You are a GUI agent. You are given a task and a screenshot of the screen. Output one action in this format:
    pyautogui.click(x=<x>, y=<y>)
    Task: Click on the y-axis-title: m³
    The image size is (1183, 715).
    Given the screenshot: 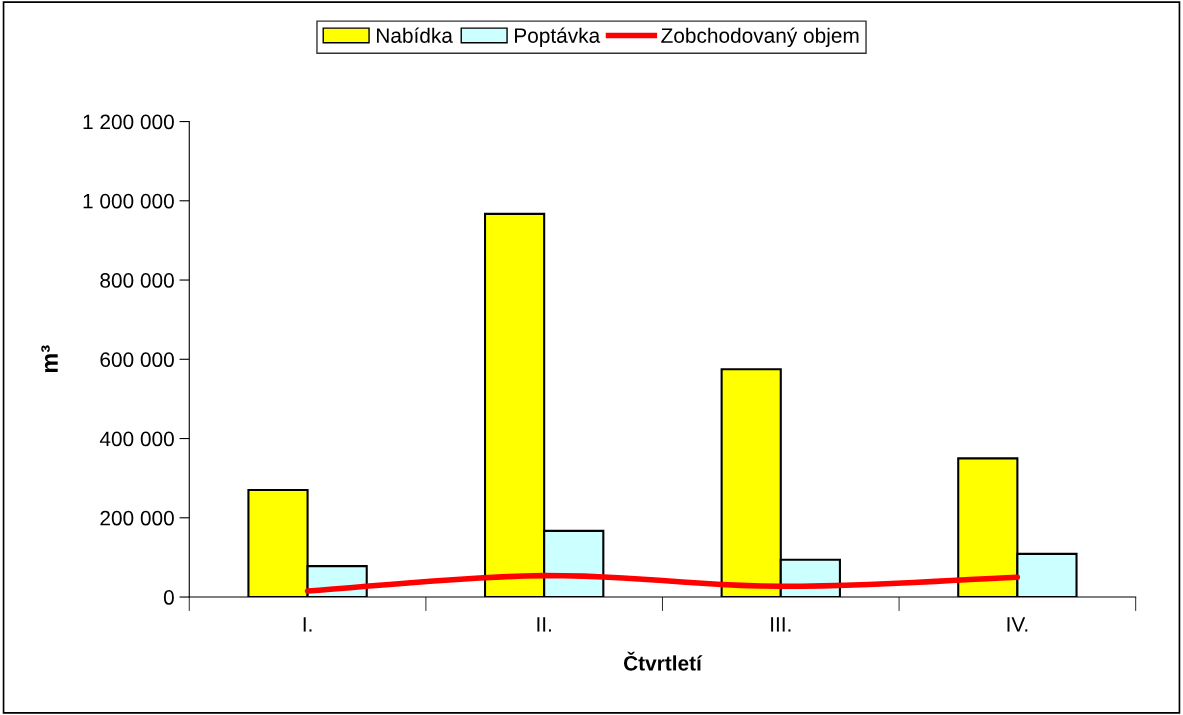 What is the action you would take?
    pyautogui.click(x=49, y=359)
    